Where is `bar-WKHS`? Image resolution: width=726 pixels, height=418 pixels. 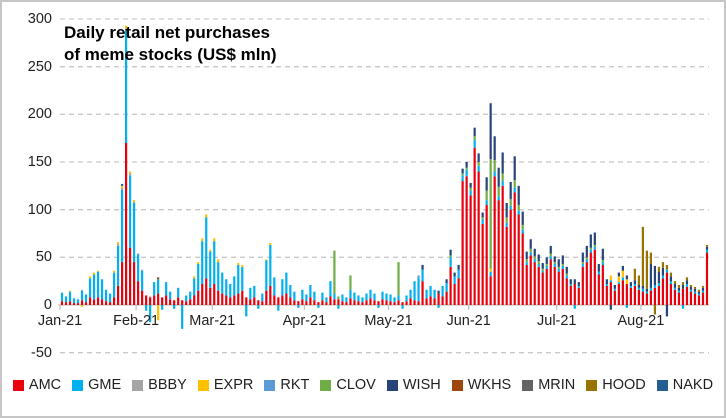 bar-WKHS is located at coordinates (158, 278).